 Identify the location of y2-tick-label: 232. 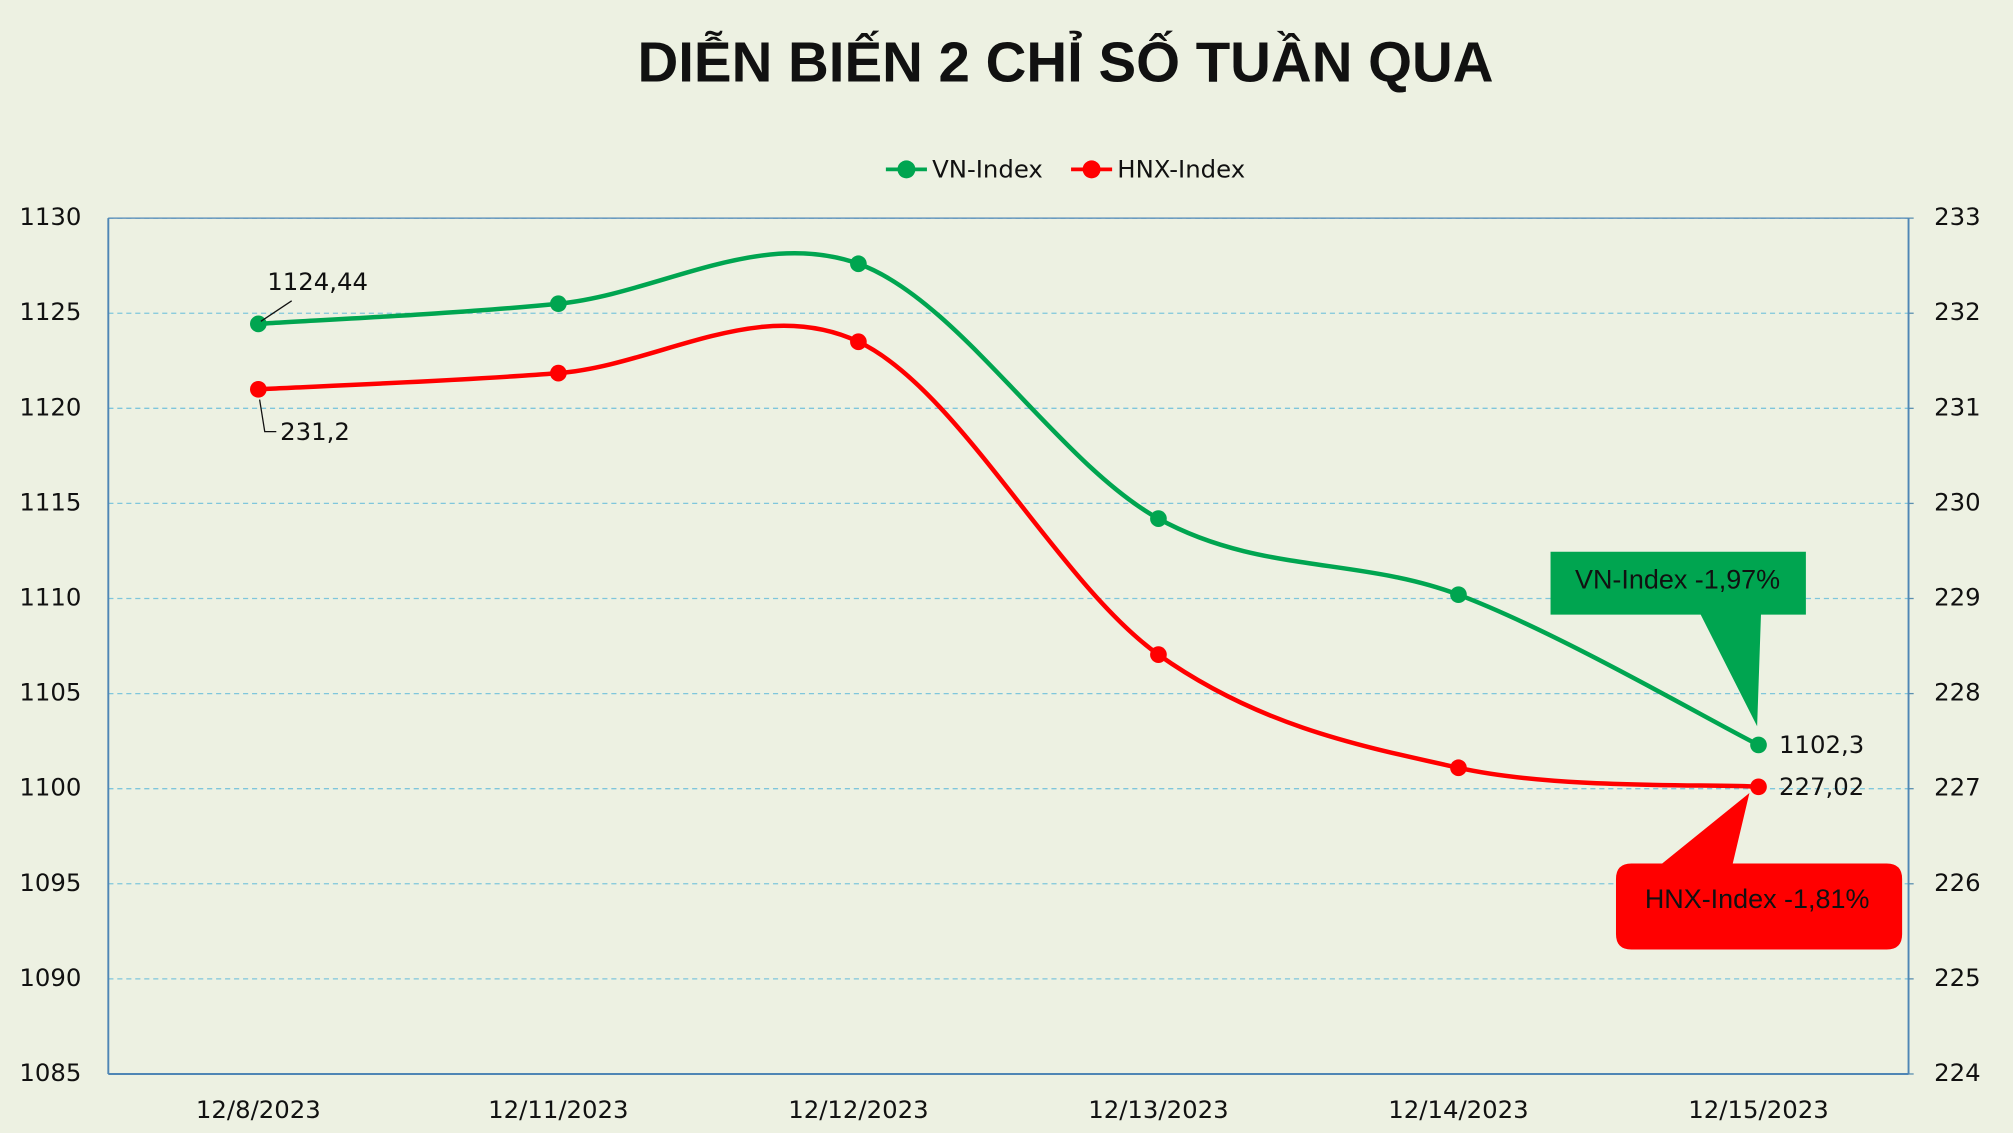
(1957, 311).